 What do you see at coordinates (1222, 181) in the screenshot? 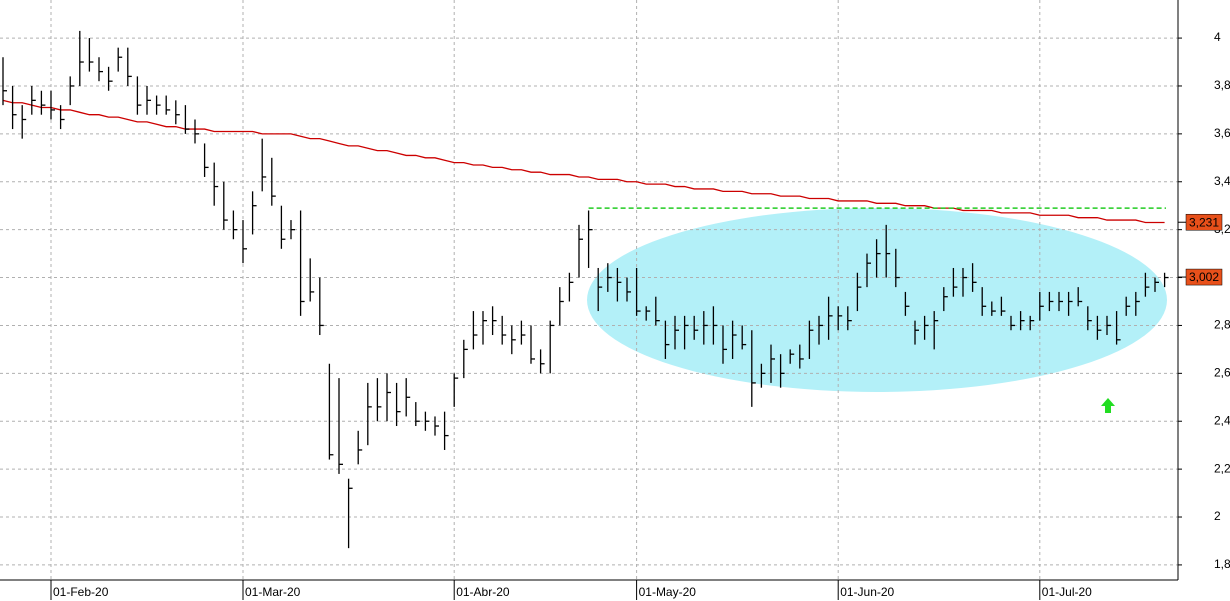
I see `y-tick-label: 3,4` at bounding box center [1222, 181].